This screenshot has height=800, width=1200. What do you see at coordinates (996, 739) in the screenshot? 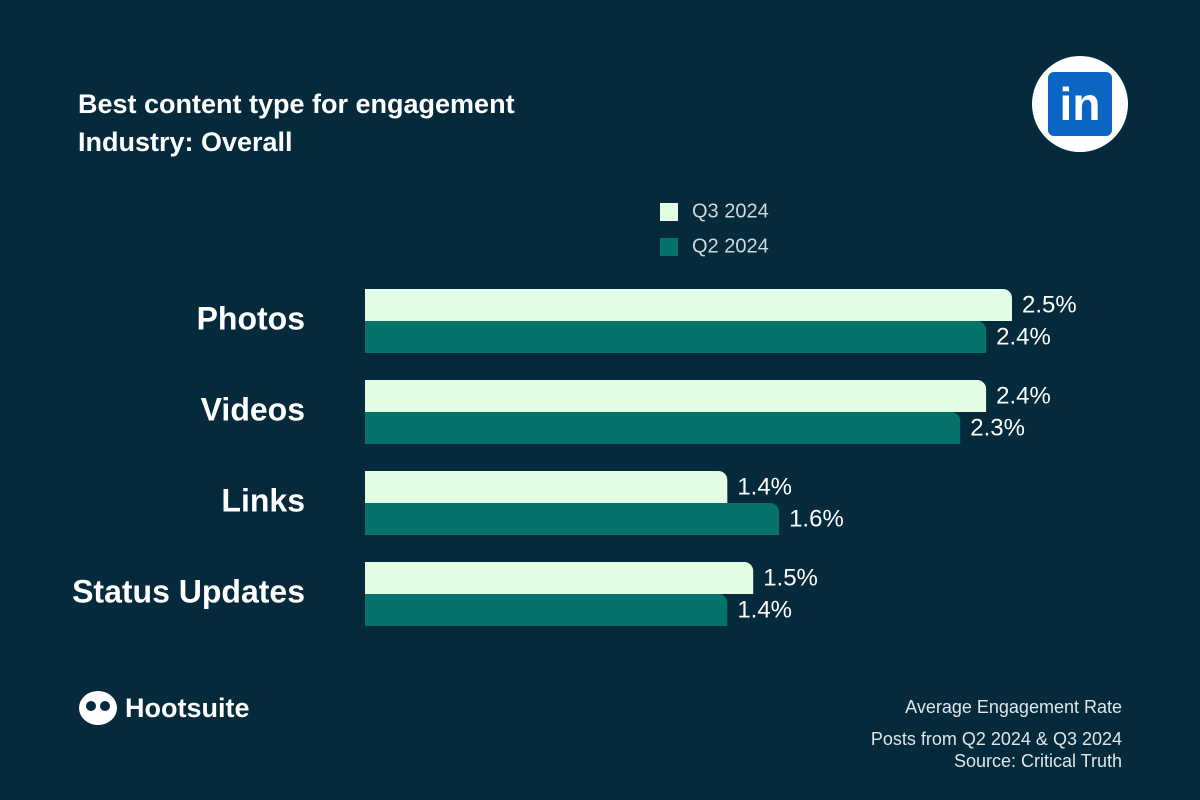
I see `footnote: Posts from Q2 2024 & Q3 2024` at bounding box center [996, 739].